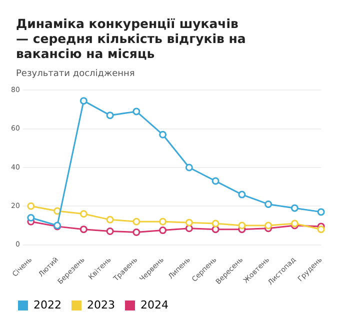  What do you see at coordinates (131, 38) in the screenshot?
I see `chart-title: Динаміка конкуренції шукачів — середня кількість відгуків на вакансію на місяць` at bounding box center [131, 38].